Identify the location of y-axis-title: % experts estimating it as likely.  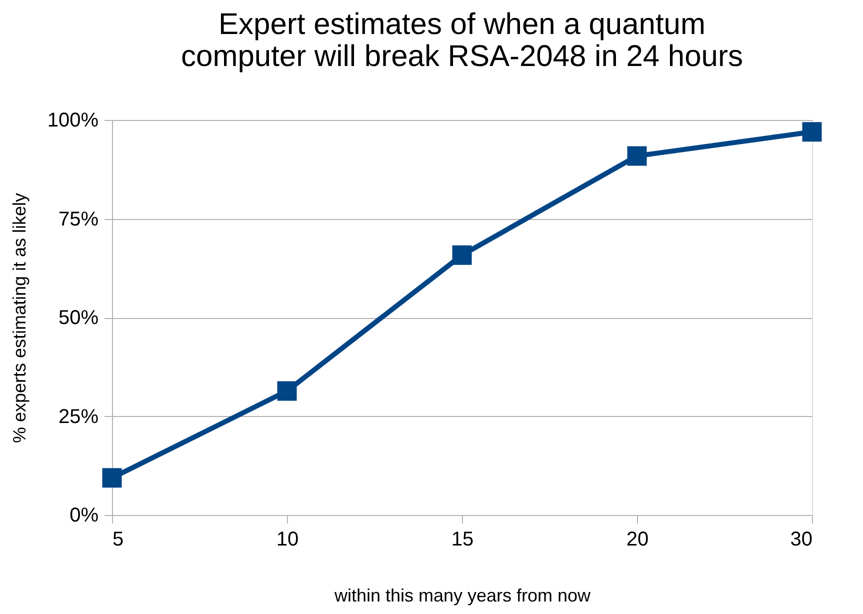
(19, 318).